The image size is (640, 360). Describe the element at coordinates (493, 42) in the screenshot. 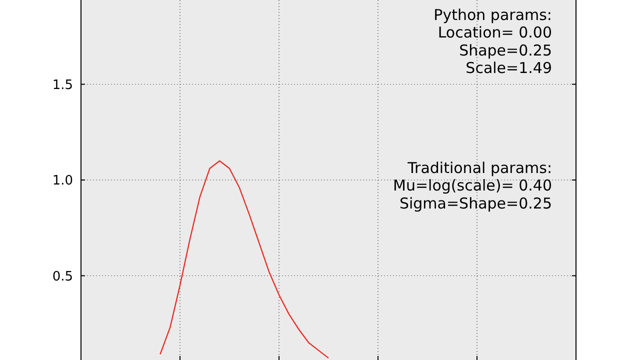

I see `annotation: Python params: Location= 0.00 Shape=0.25 Scale=1.49` at that location.